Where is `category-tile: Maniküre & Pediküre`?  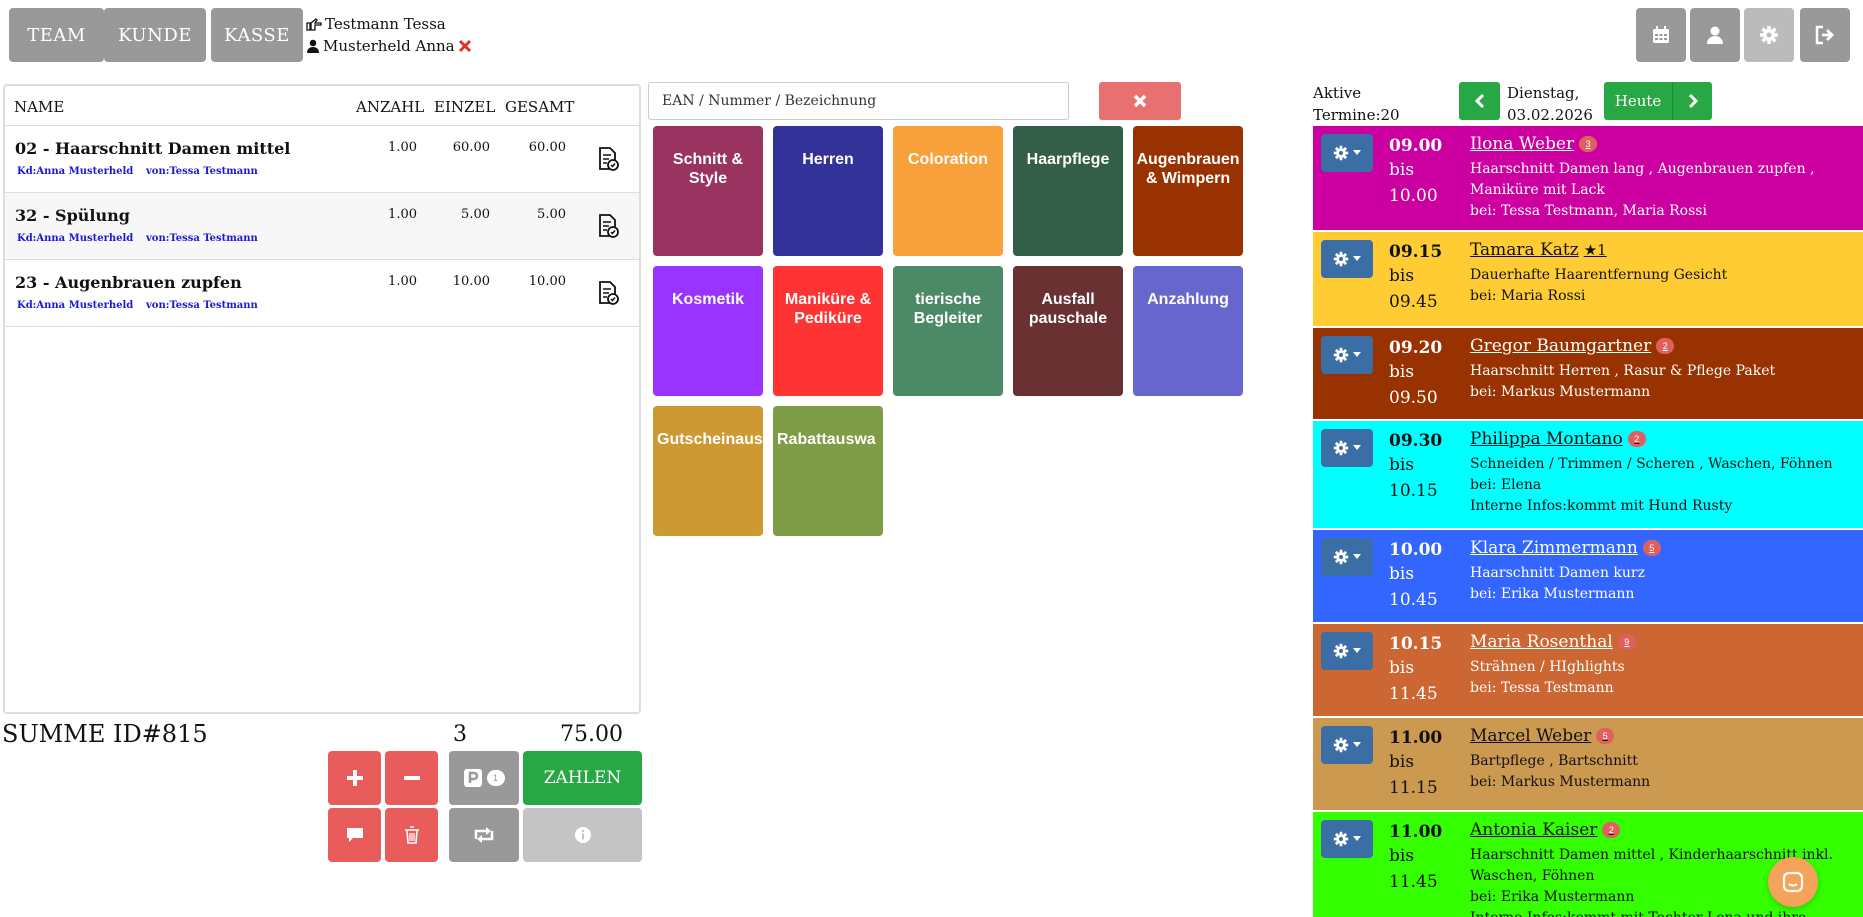 category-tile: Maniküre & Pediküre is located at coordinates (828, 331).